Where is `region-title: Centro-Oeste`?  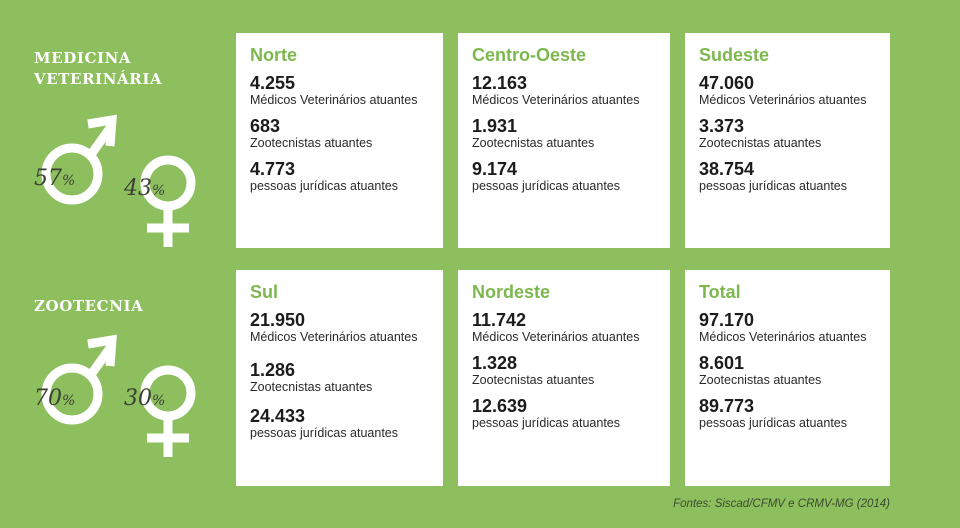
region-title: Centro-Oeste is located at coordinates (529, 55).